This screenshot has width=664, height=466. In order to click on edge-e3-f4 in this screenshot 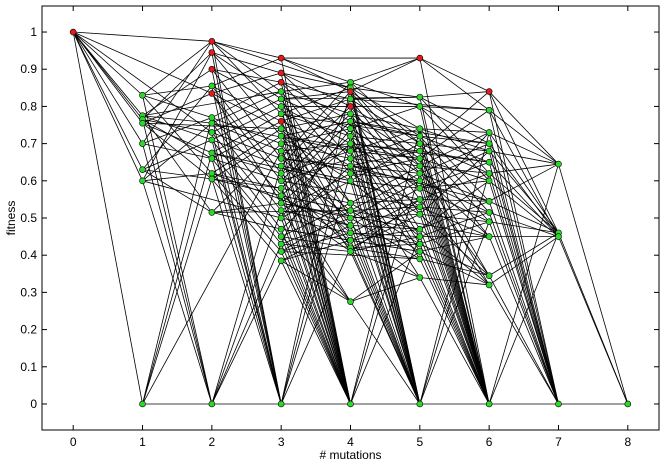, I will do `click(454, 125)`.